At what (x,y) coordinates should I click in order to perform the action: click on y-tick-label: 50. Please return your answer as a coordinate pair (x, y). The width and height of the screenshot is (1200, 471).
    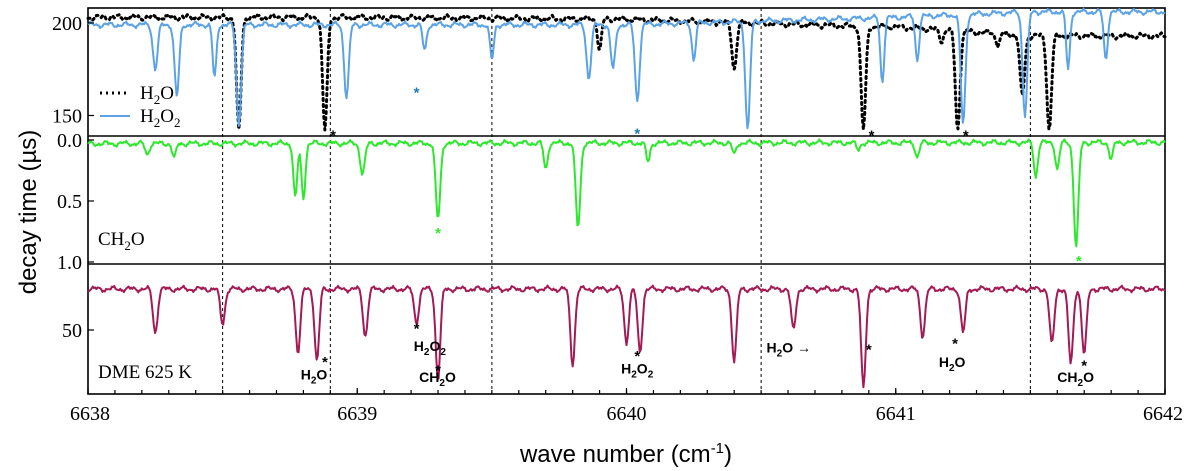
    Looking at the image, I should click on (72, 331).